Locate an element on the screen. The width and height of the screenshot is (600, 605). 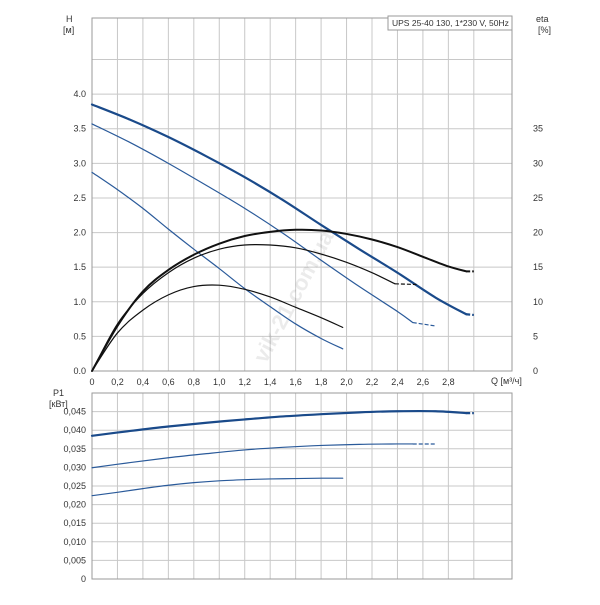
y-tick-label: 2.5 is located at coordinates (79, 198).